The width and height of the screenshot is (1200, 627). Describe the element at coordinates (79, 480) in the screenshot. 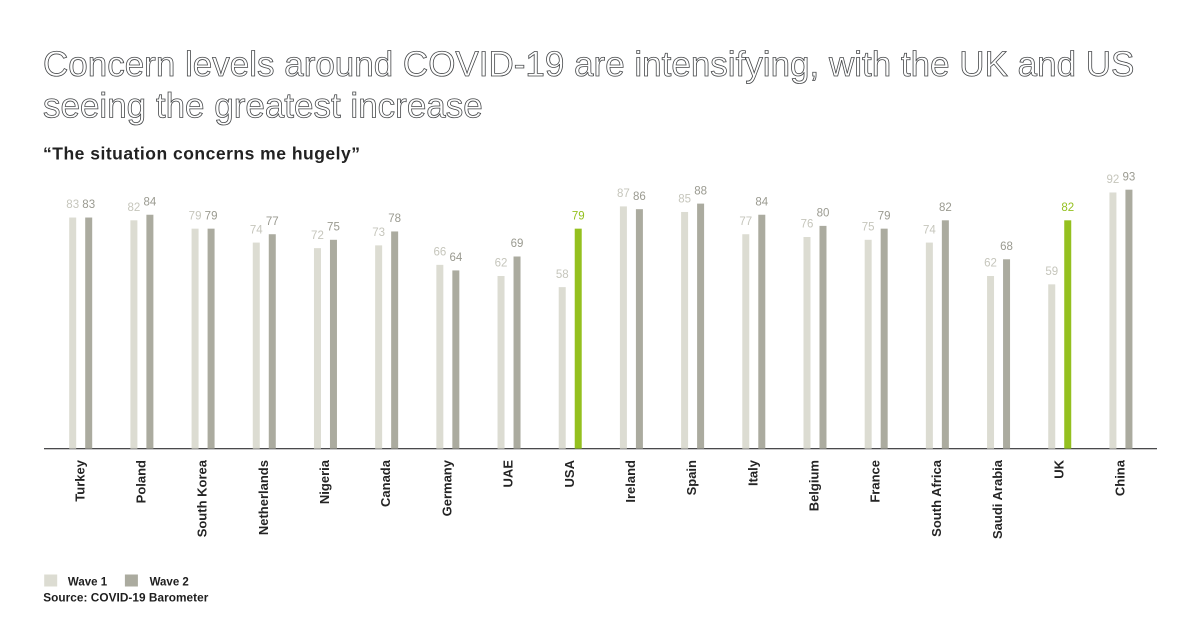

I see `svg-text: Turkey` at that location.